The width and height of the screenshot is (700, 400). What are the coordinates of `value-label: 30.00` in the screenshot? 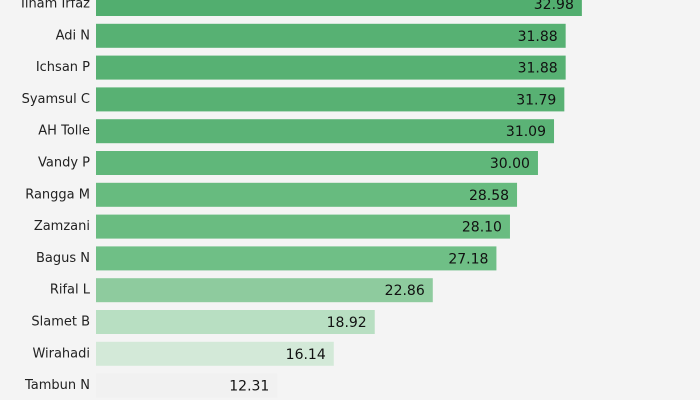 It's located at (510, 164).